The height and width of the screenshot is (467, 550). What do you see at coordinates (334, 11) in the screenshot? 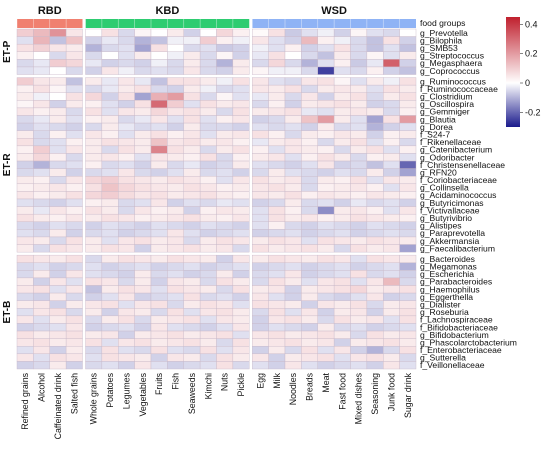
I see `group-title-wsd: WSD` at bounding box center [334, 11].